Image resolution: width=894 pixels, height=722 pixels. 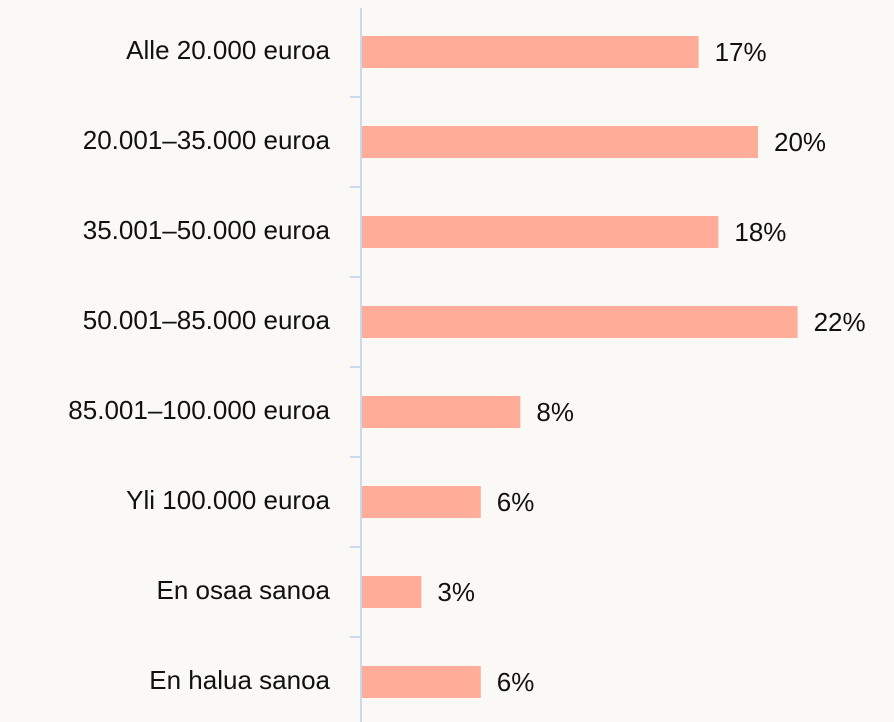 I want to click on category-label: 20.001–35.000 euroa, so click(x=207, y=140).